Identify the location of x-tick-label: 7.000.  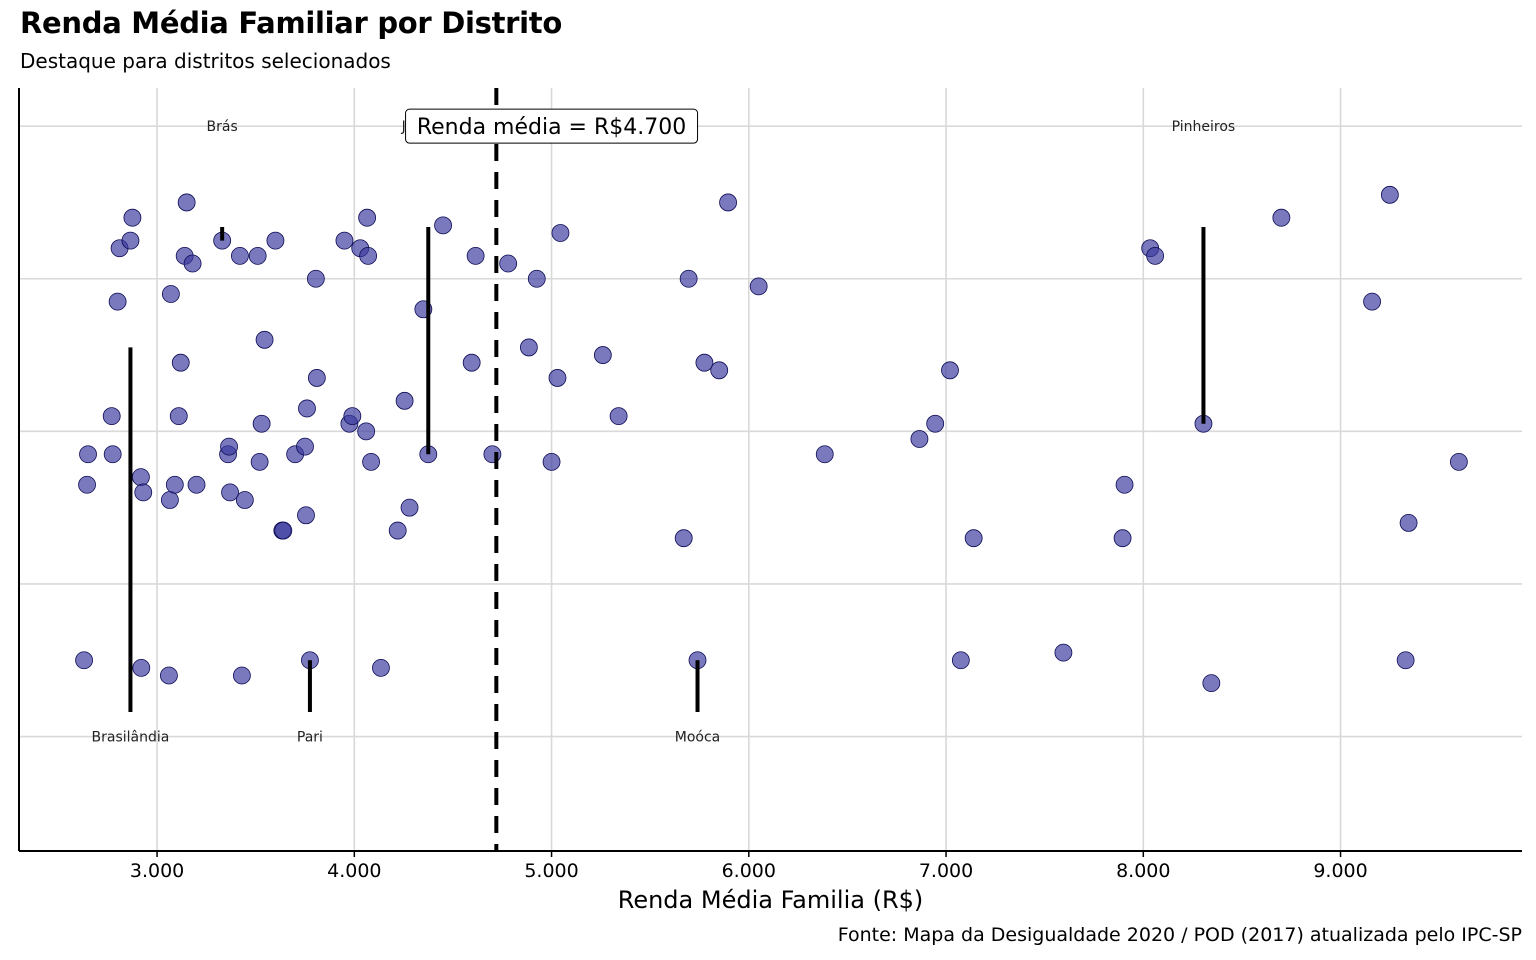
(946, 871).